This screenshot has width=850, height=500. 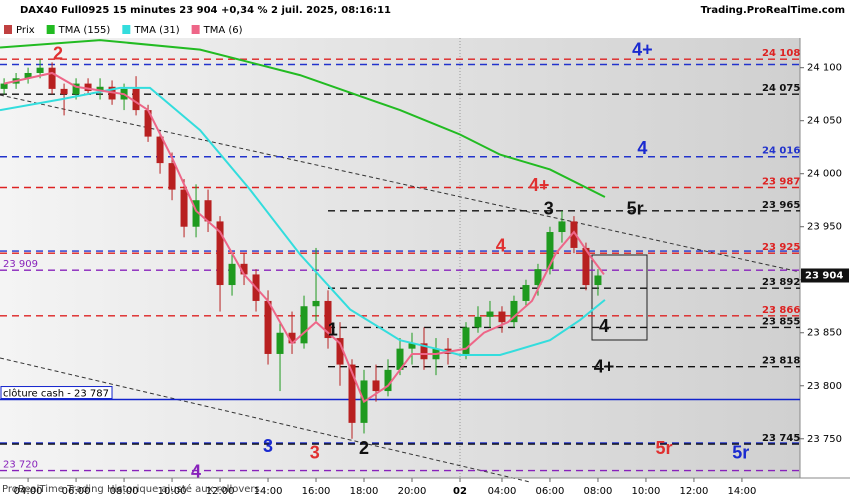 What do you see at coordinates (84, 30) in the screenshot?
I see `legend-label: TMA (155)` at bounding box center [84, 30].